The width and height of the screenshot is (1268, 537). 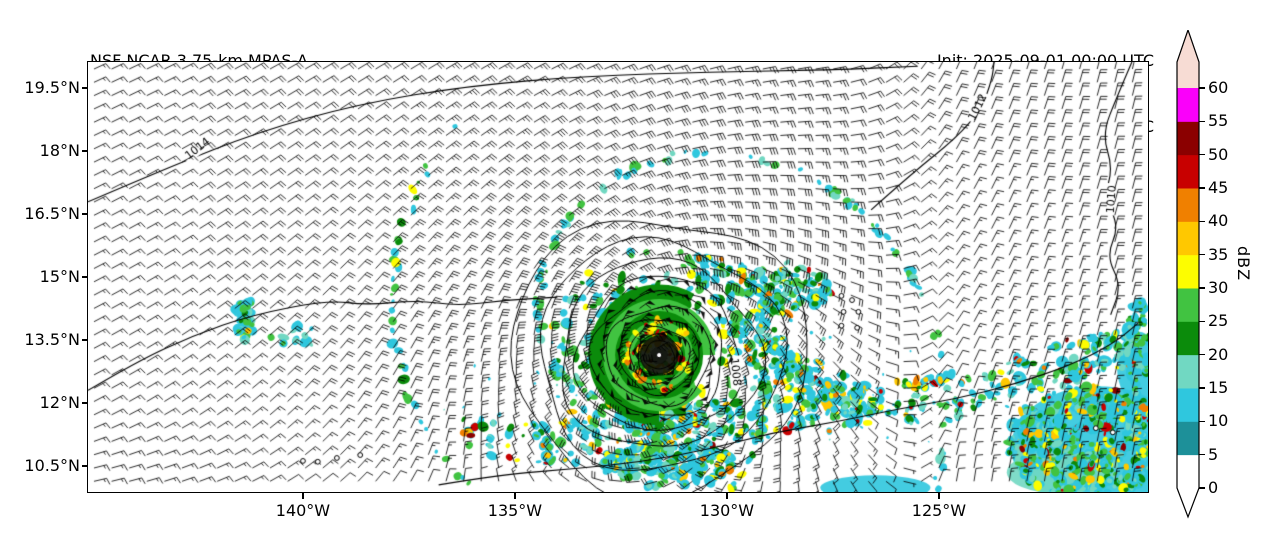 I want to click on colorbar-title: dBZ, so click(x=1243, y=264).